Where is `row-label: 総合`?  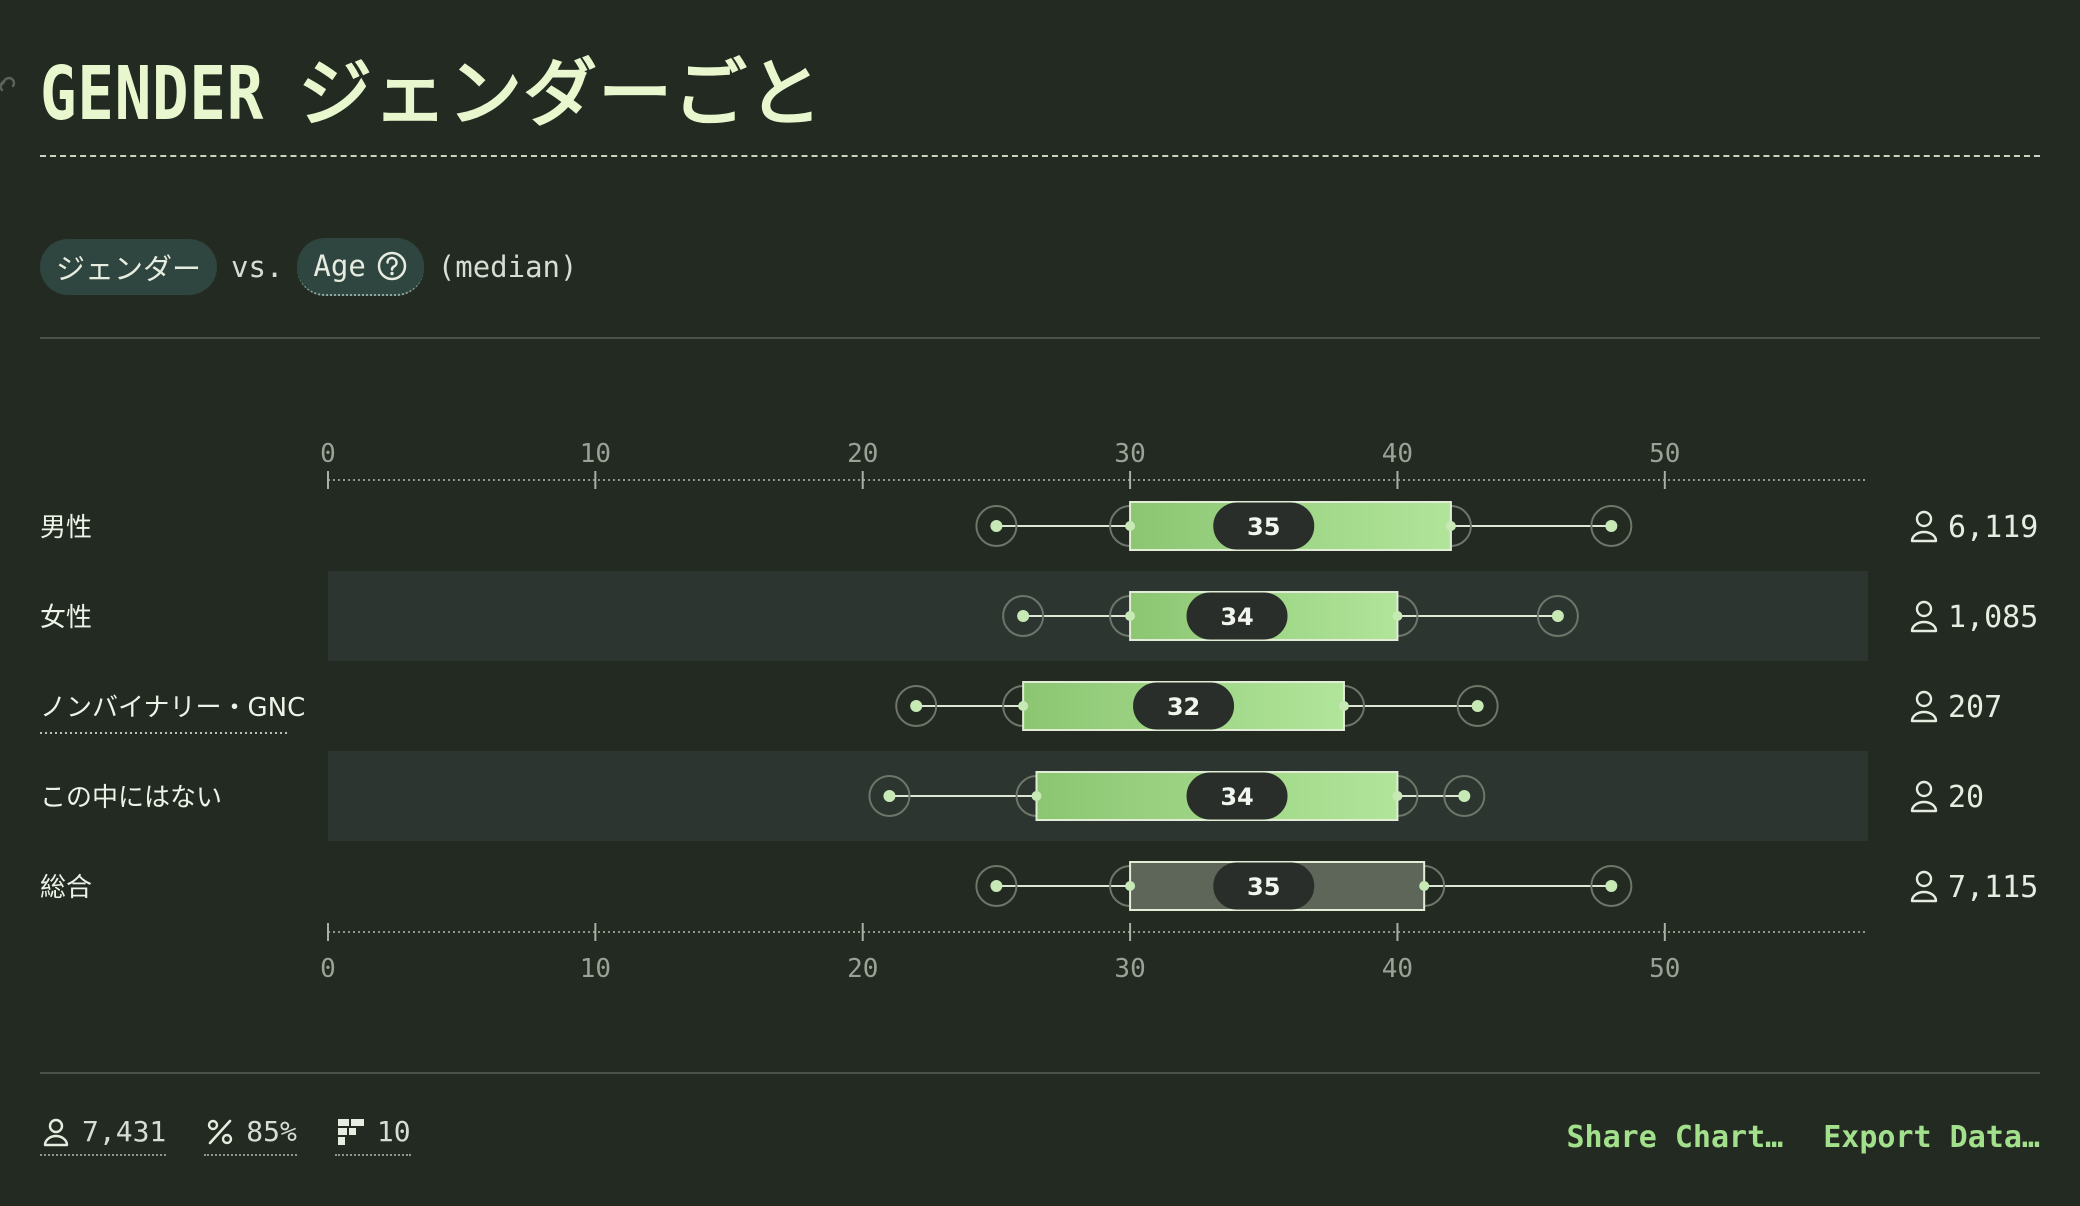 row-label: 総合 is located at coordinates (66, 888).